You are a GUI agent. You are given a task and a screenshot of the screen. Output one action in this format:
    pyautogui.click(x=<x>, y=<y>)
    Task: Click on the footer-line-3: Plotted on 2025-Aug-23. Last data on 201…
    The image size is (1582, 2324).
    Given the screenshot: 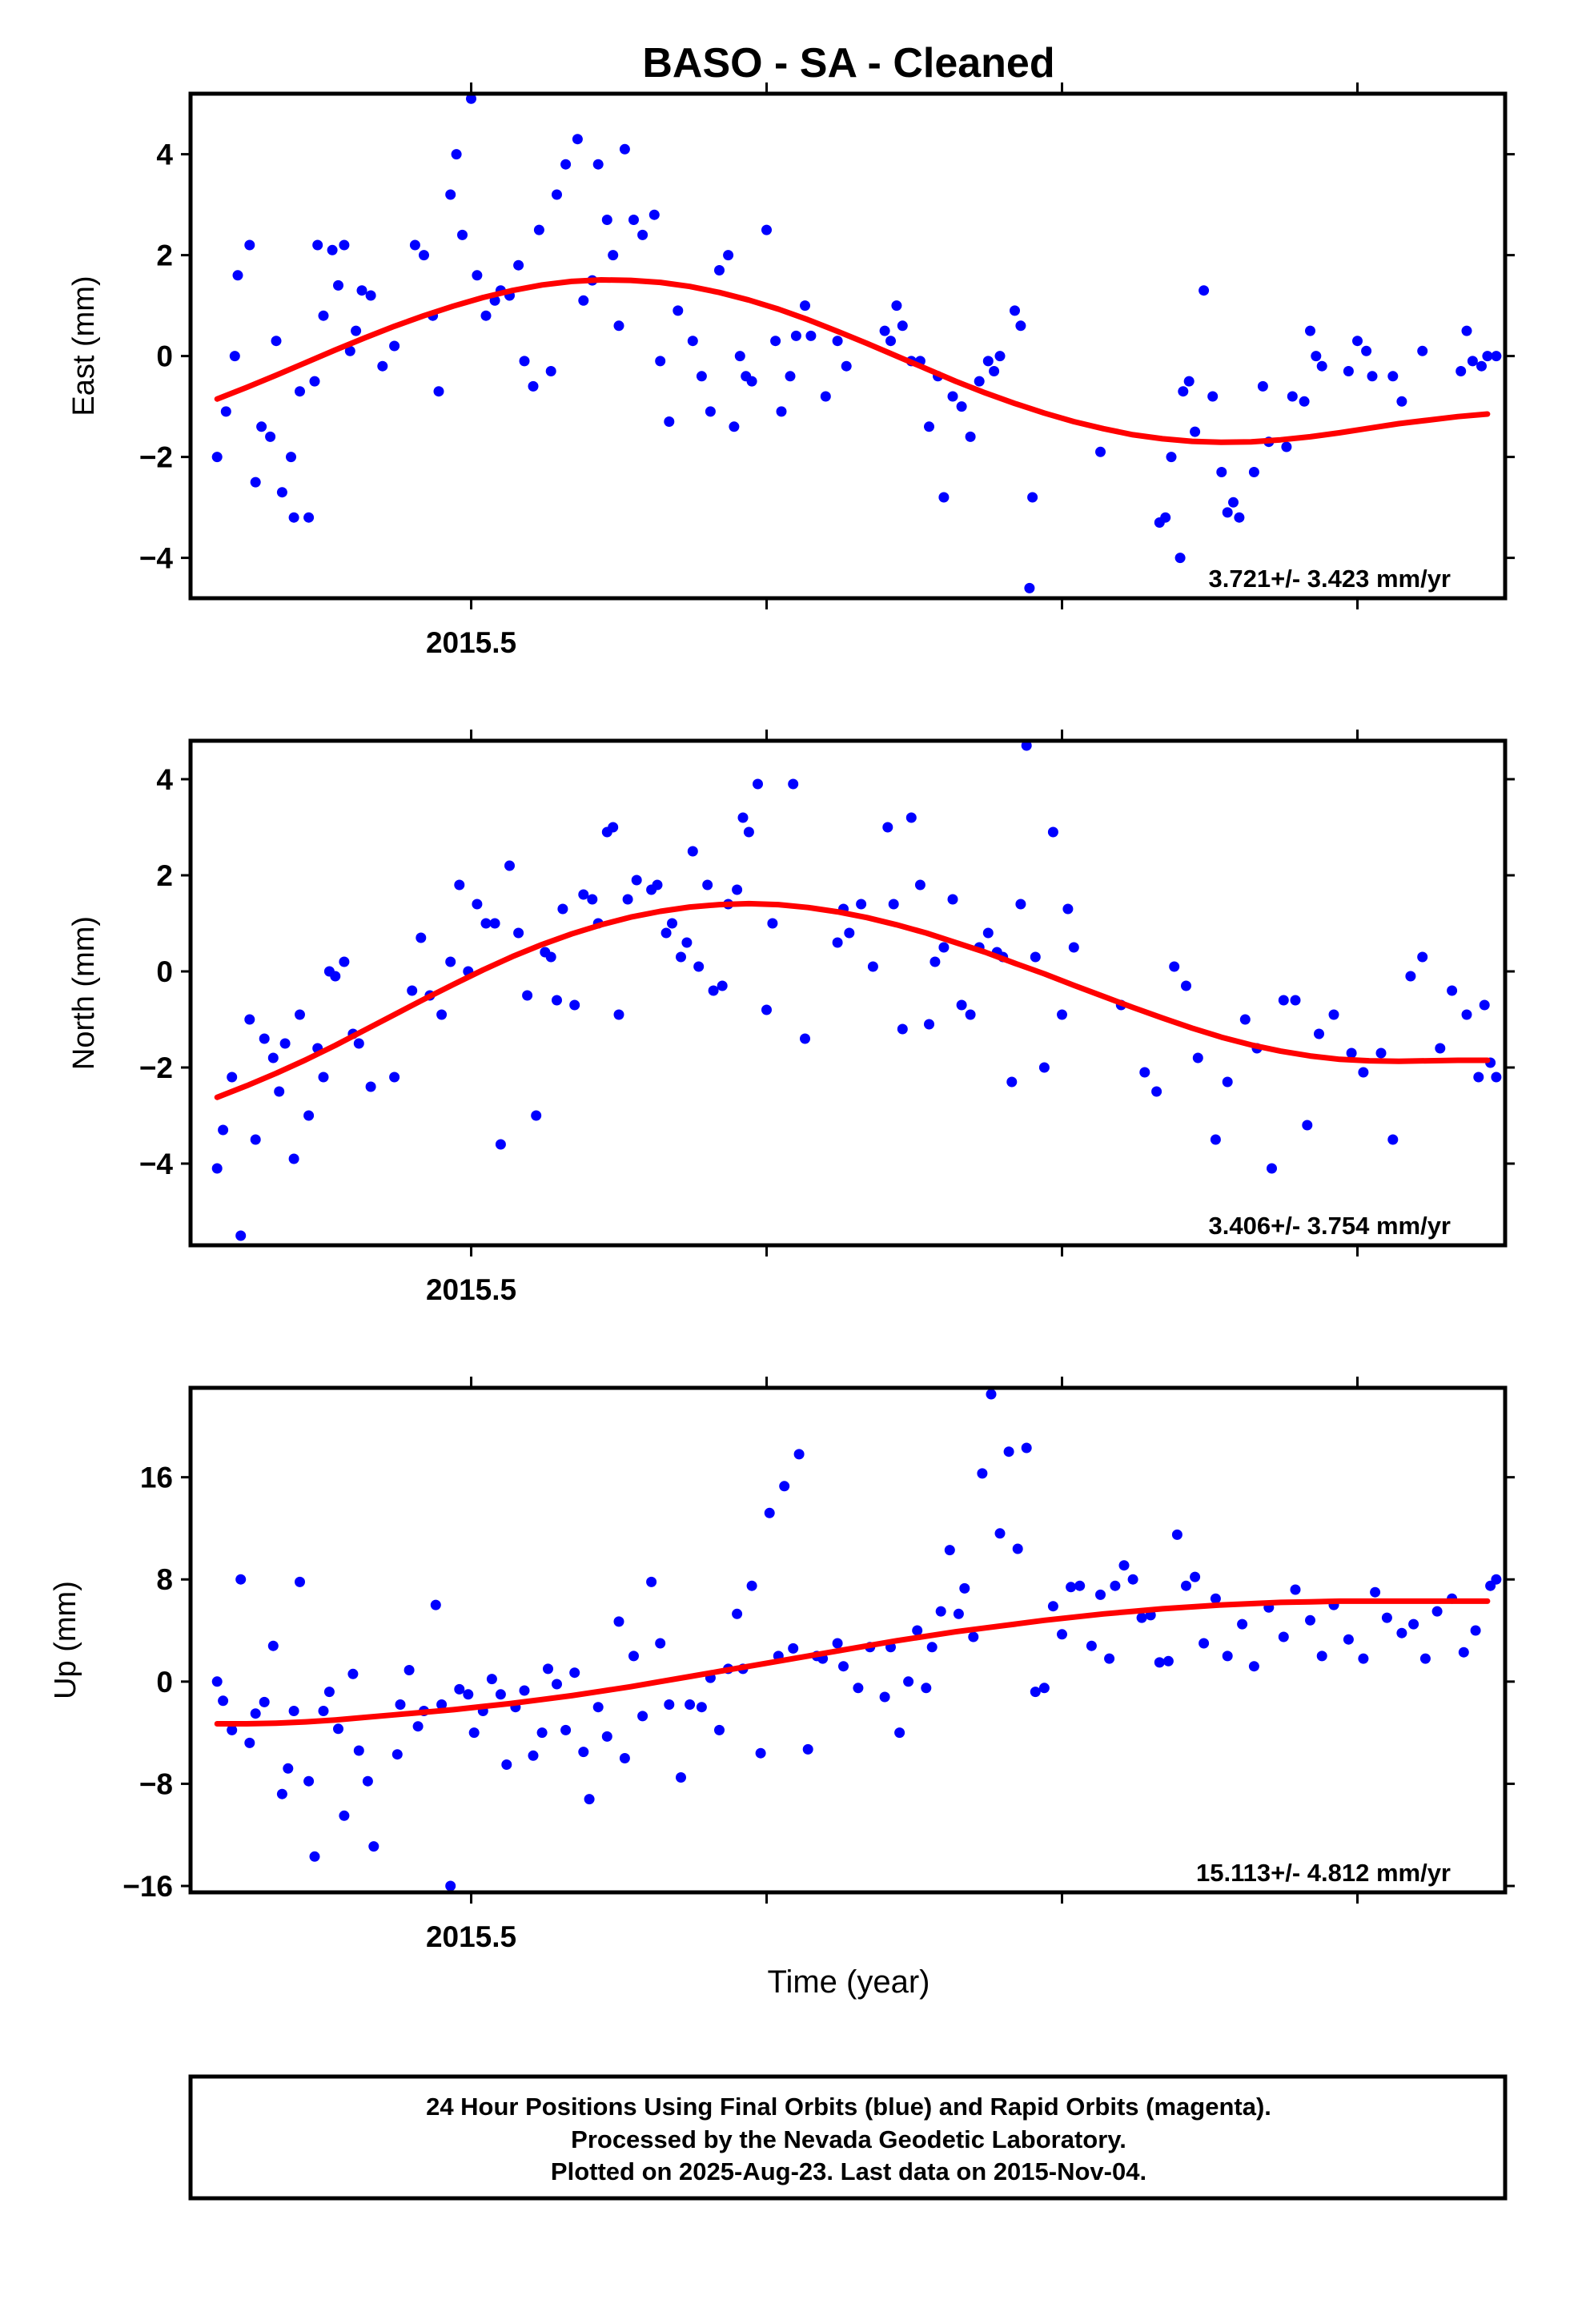 What is the action you would take?
    pyautogui.click(x=848, y=2171)
    